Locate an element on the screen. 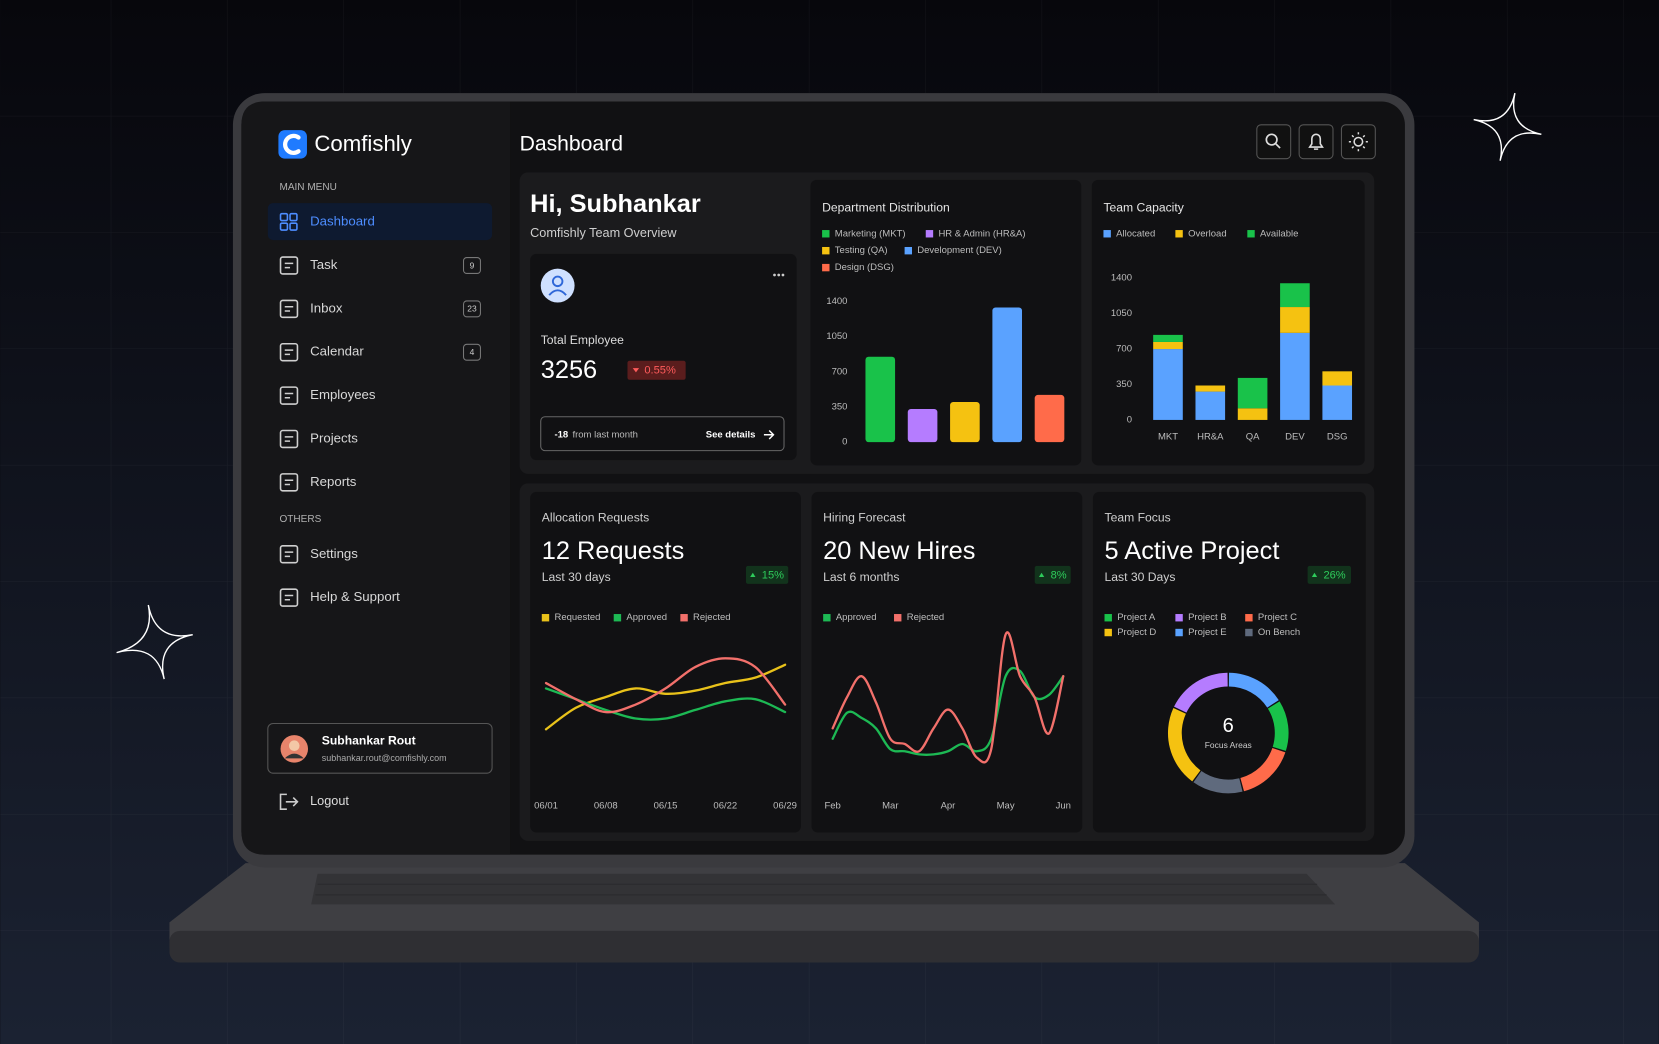  menu-item: Reports is located at coordinates (333, 481).